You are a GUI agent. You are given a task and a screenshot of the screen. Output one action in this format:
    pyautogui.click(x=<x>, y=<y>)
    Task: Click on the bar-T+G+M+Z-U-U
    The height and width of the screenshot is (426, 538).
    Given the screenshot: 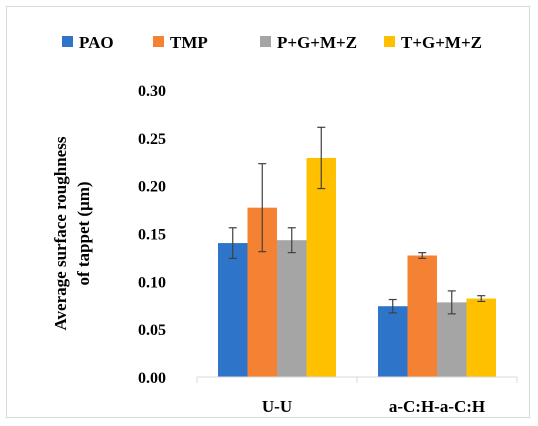 What is the action you would take?
    pyautogui.click(x=321, y=267)
    